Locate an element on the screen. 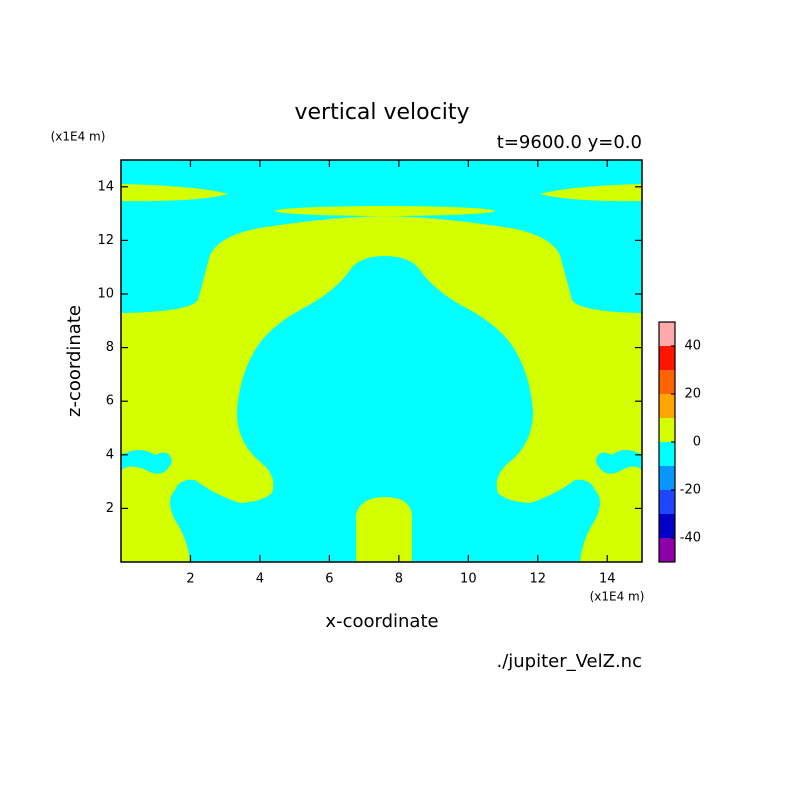 This screenshot has height=804, width=804. y-tick-label: 14 is located at coordinates (105, 186).